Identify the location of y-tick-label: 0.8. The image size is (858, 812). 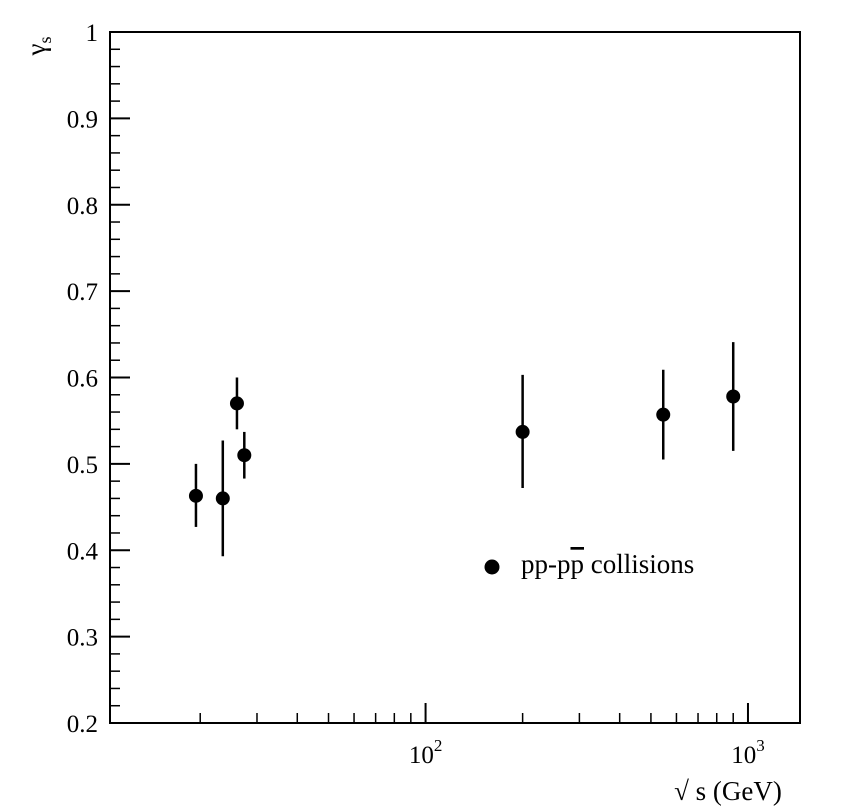
(82, 206).